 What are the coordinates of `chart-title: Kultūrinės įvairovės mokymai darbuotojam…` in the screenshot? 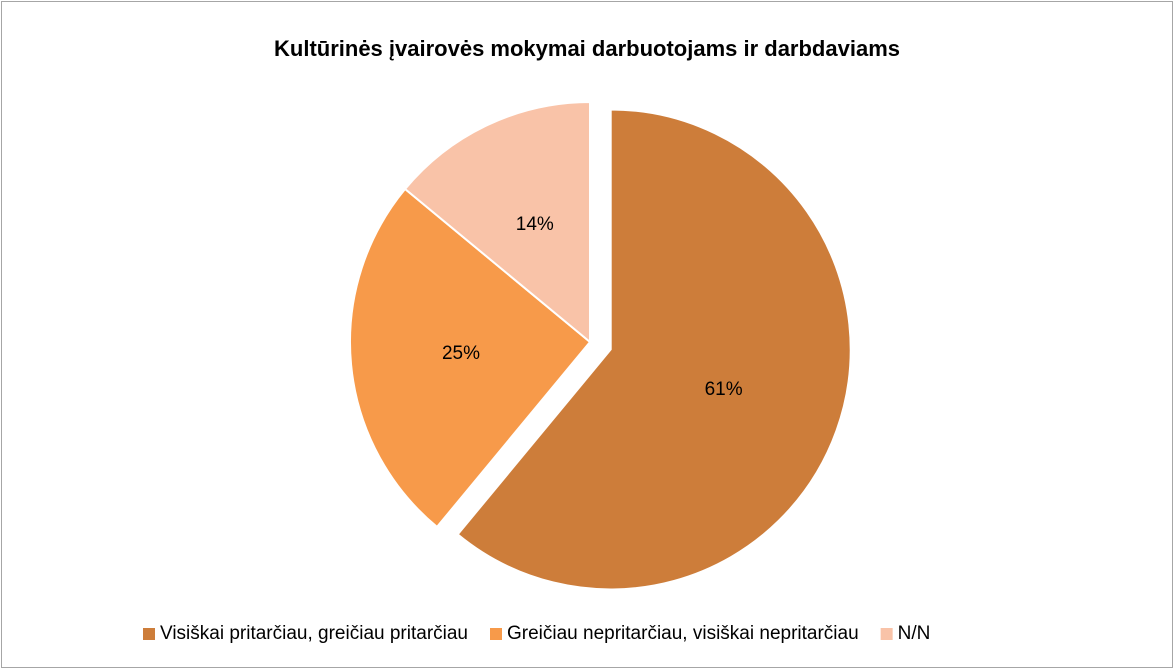 It's located at (587, 48).